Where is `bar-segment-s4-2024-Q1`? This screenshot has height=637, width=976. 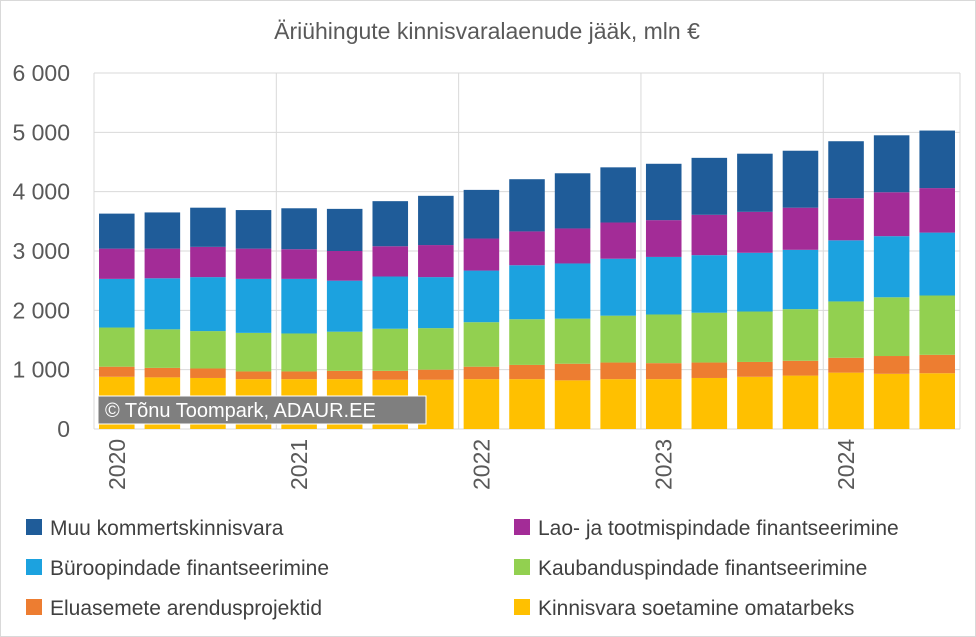 bar-segment-s4-2024-Q1 is located at coordinates (846, 219).